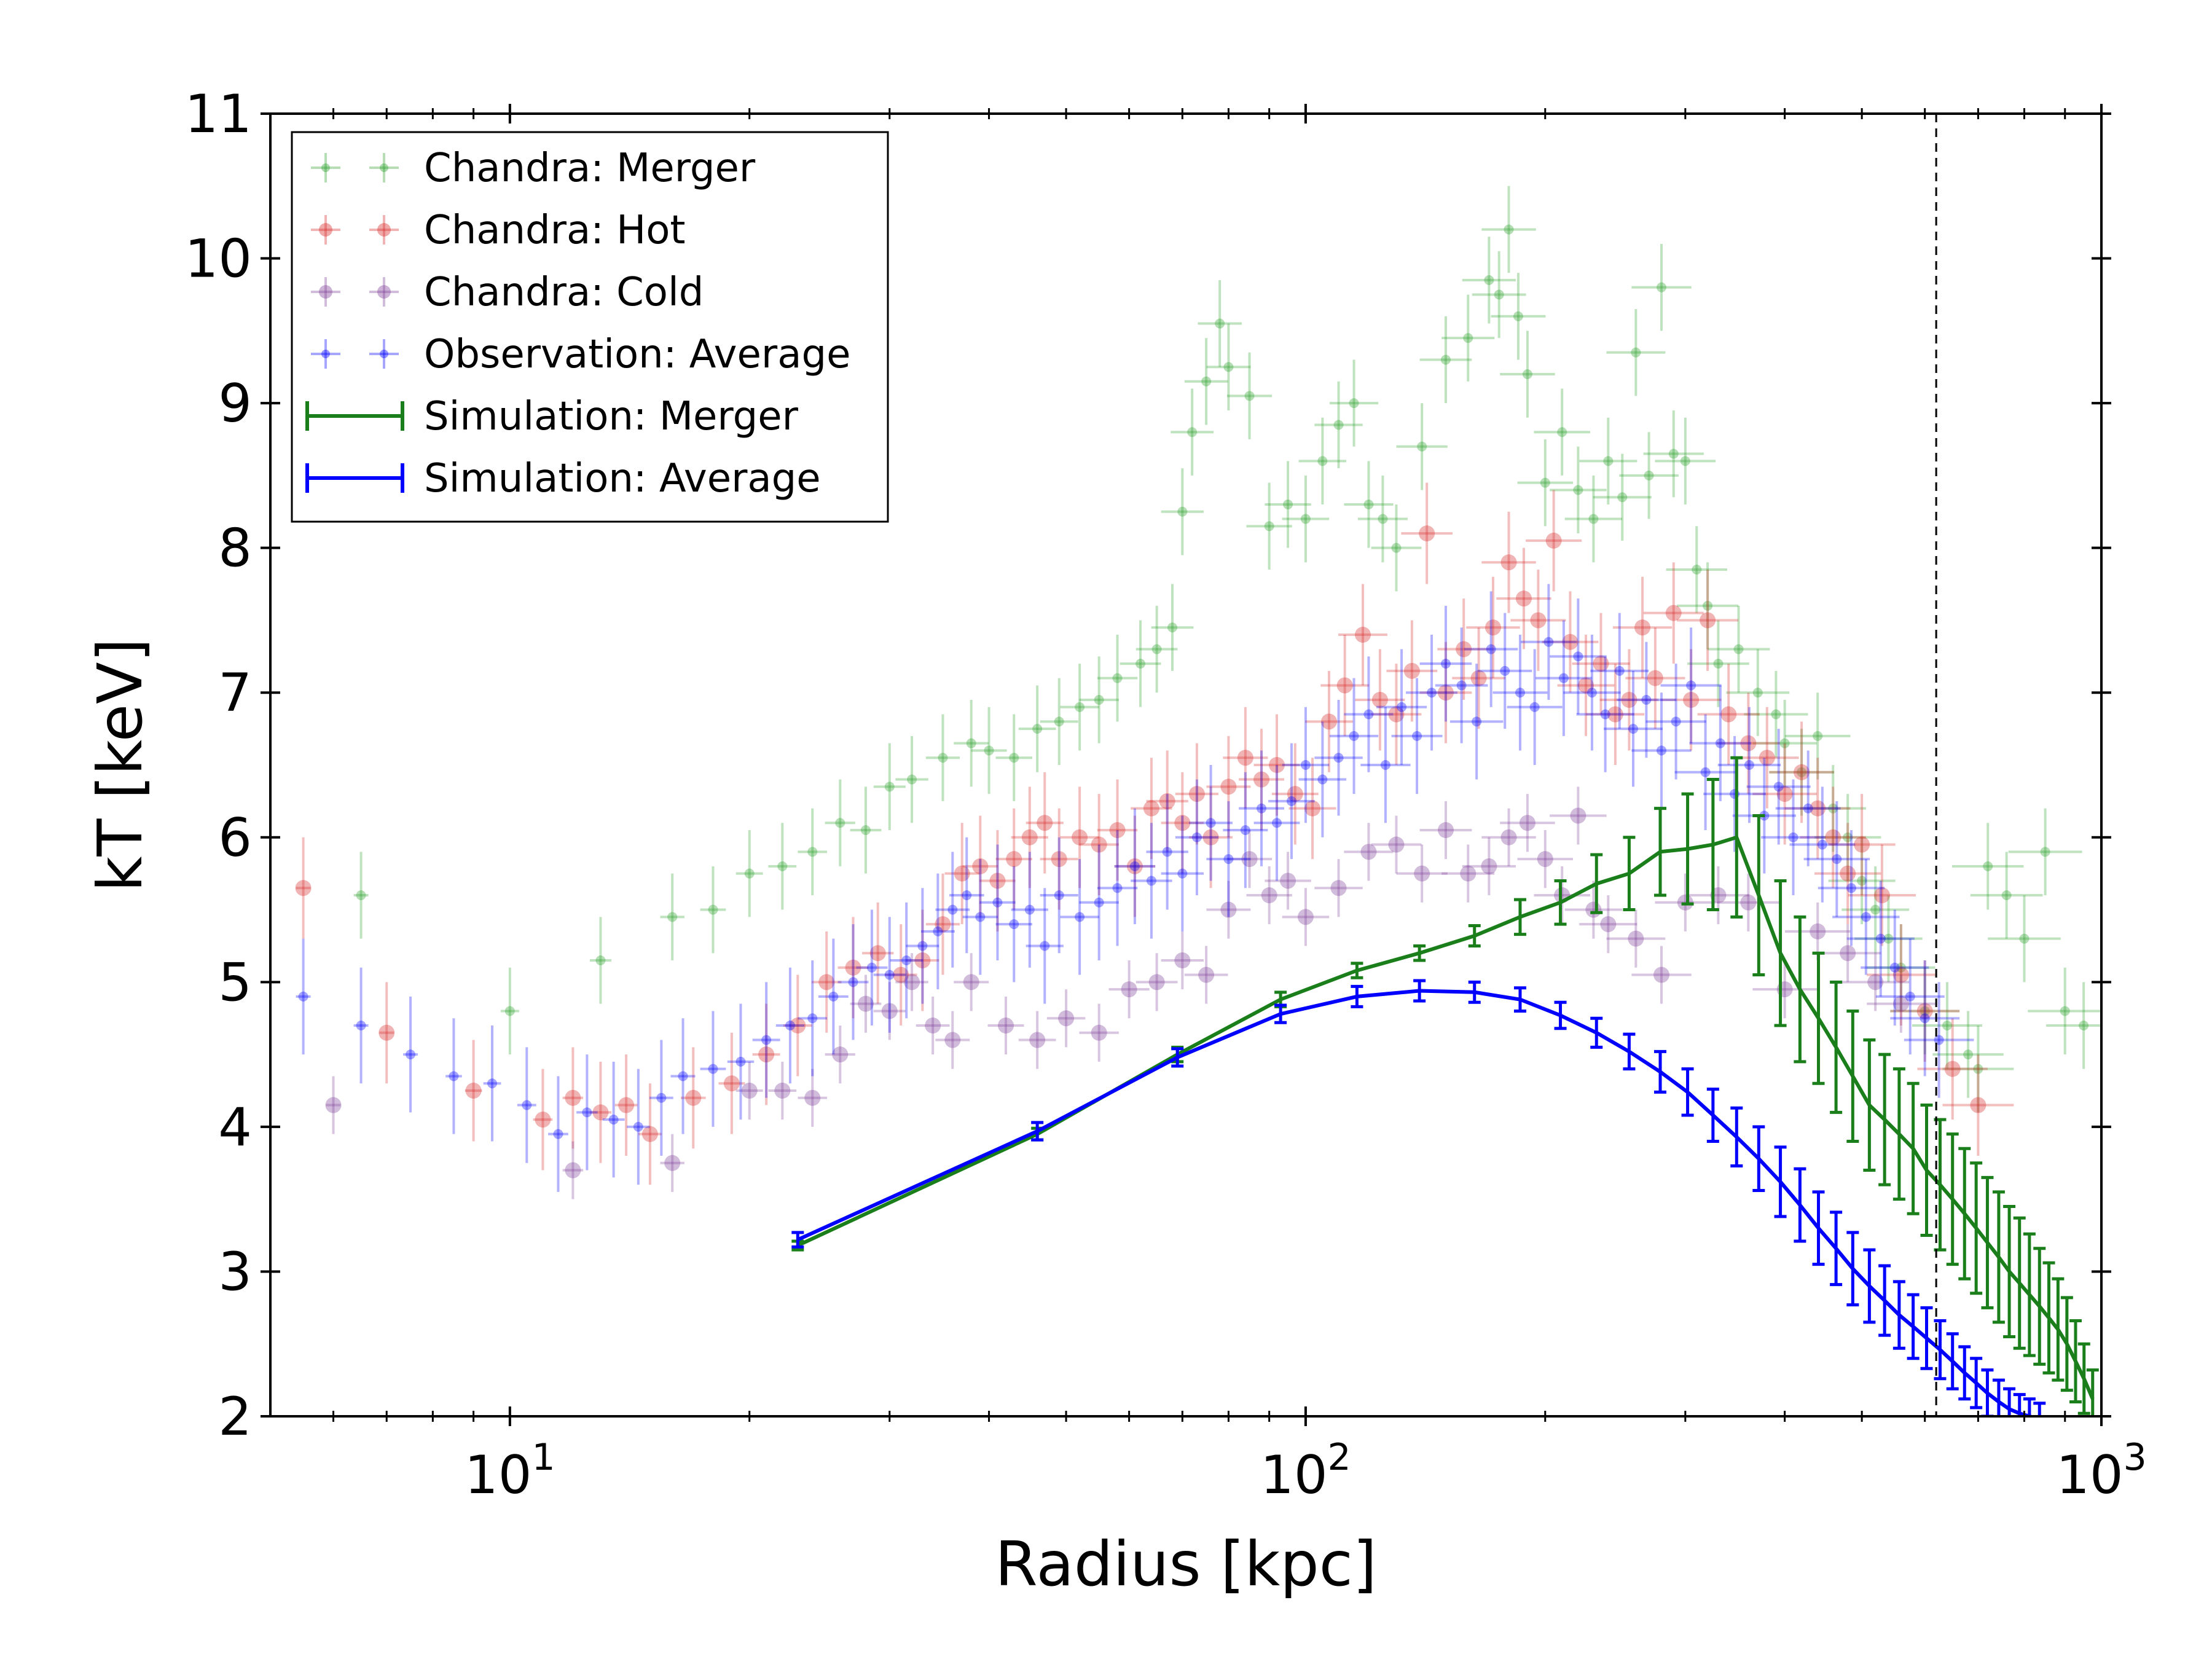 The image size is (2212, 1659). I want to click on y-axis-label: kT [keV], so click(120, 765).